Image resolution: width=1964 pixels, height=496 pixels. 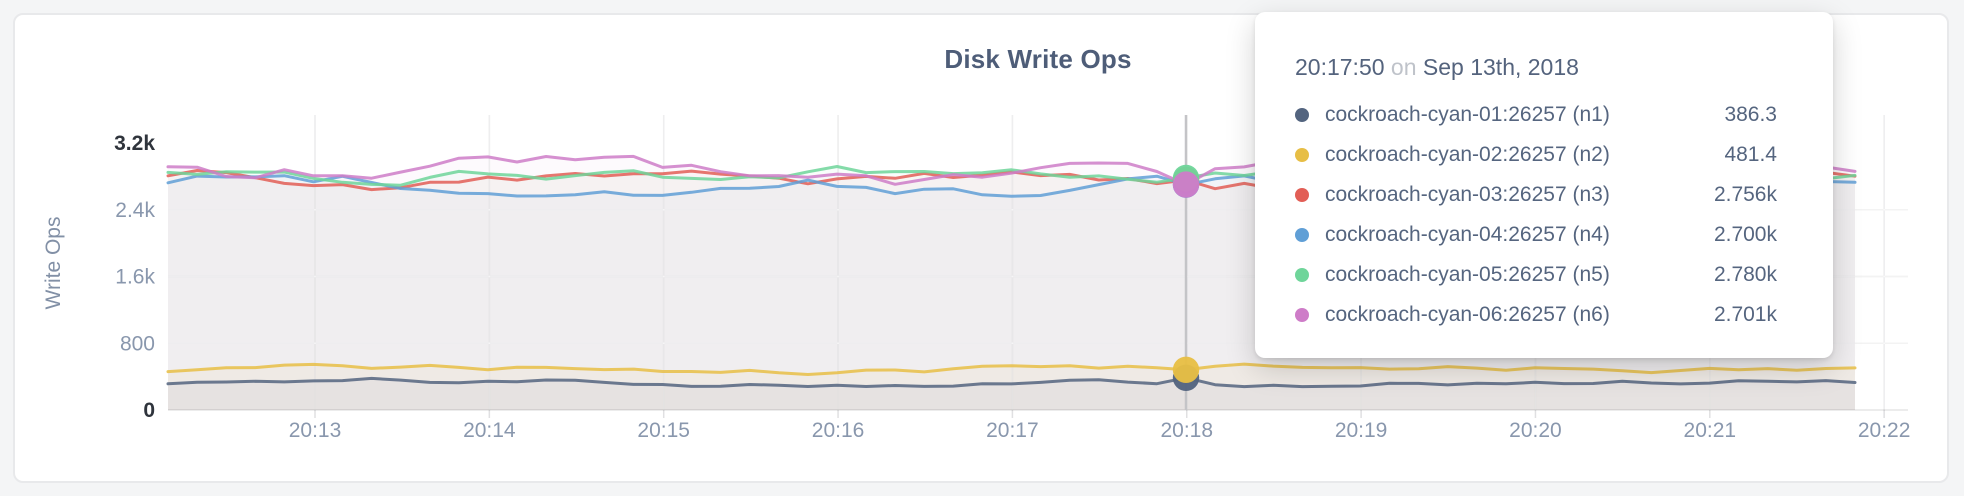 What do you see at coordinates (1467, 314) in the screenshot?
I see `series-name: cockroach-cyan-06:26257 (n6)` at bounding box center [1467, 314].